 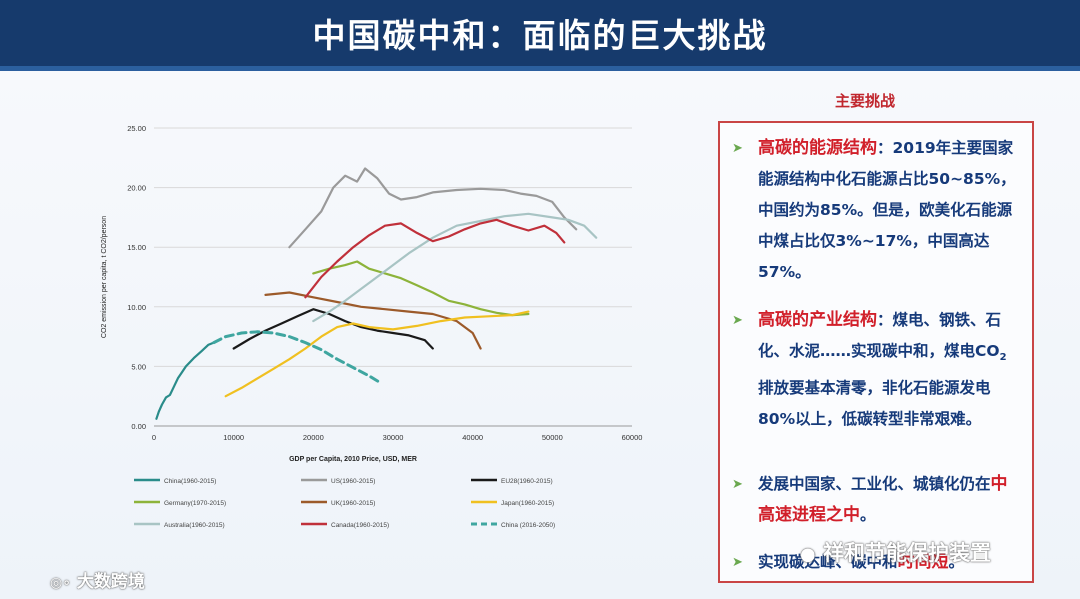 What do you see at coordinates (110, 582) in the screenshot?
I see `watermark-left-text: 大数跨境` at bounding box center [110, 582].